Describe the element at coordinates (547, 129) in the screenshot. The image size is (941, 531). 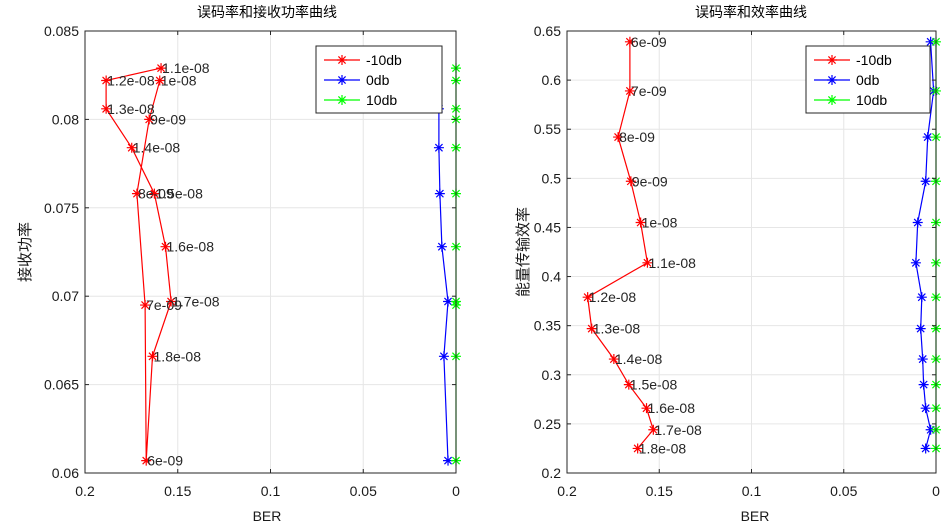
I see `y-tick-label: 0.55` at that location.